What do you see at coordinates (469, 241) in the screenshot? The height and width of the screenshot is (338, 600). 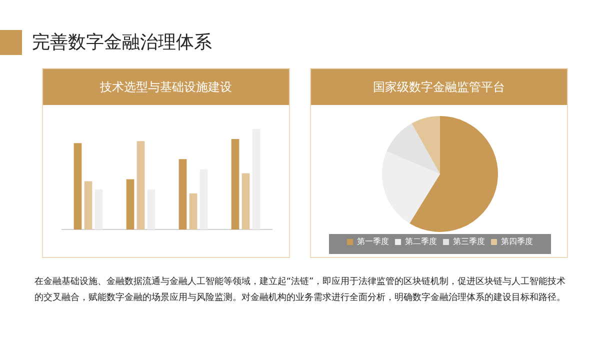 I see `legend-label: 第三季度` at bounding box center [469, 241].